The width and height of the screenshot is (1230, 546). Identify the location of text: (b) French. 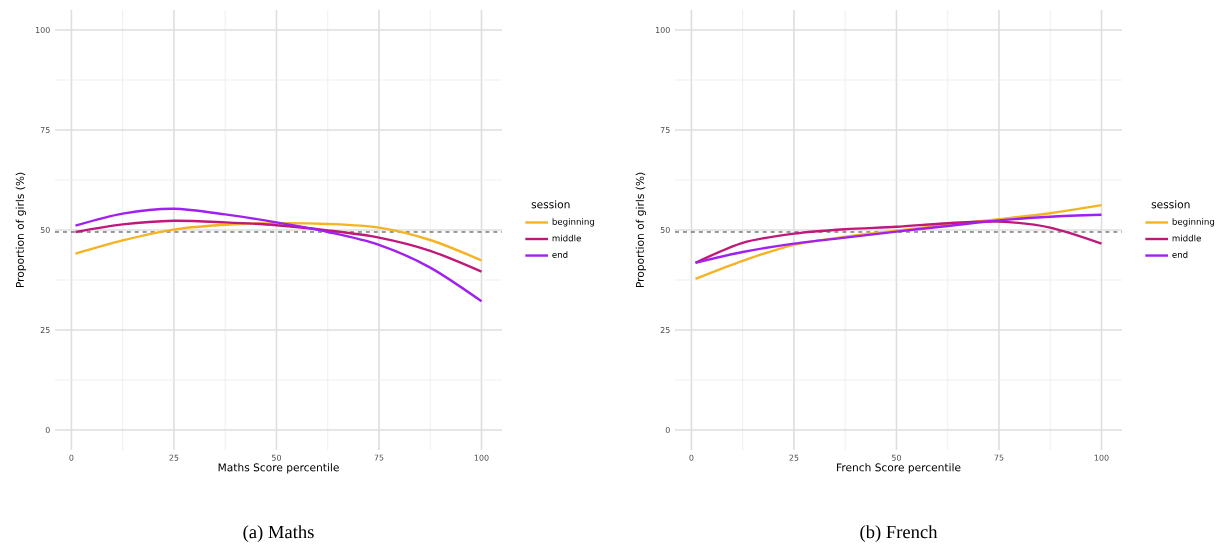
(899, 533).